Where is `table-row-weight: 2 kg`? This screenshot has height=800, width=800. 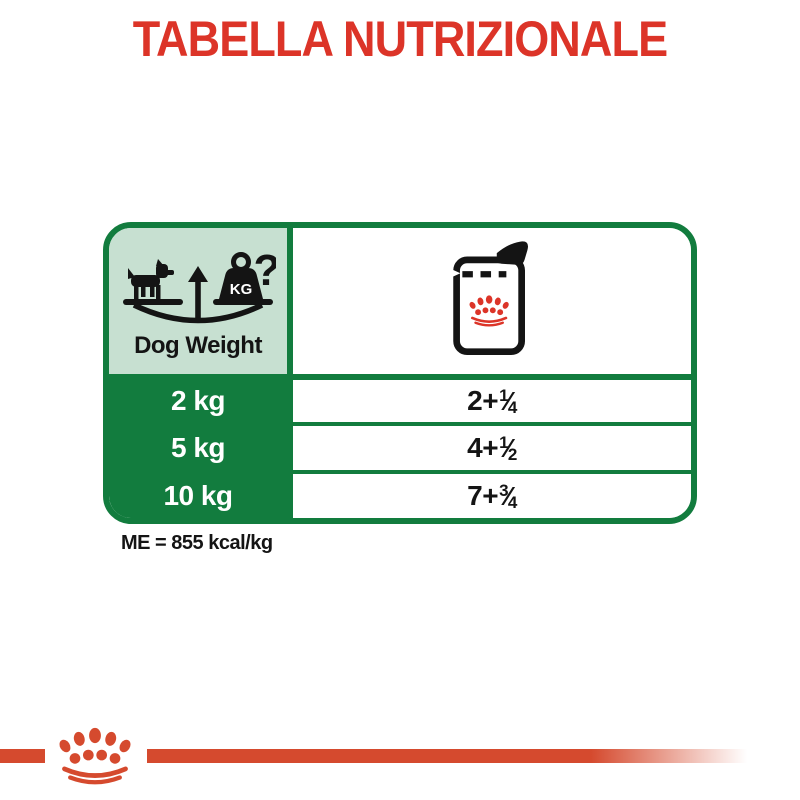
table-row-weight: 2 kg is located at coordinates (201, 398).